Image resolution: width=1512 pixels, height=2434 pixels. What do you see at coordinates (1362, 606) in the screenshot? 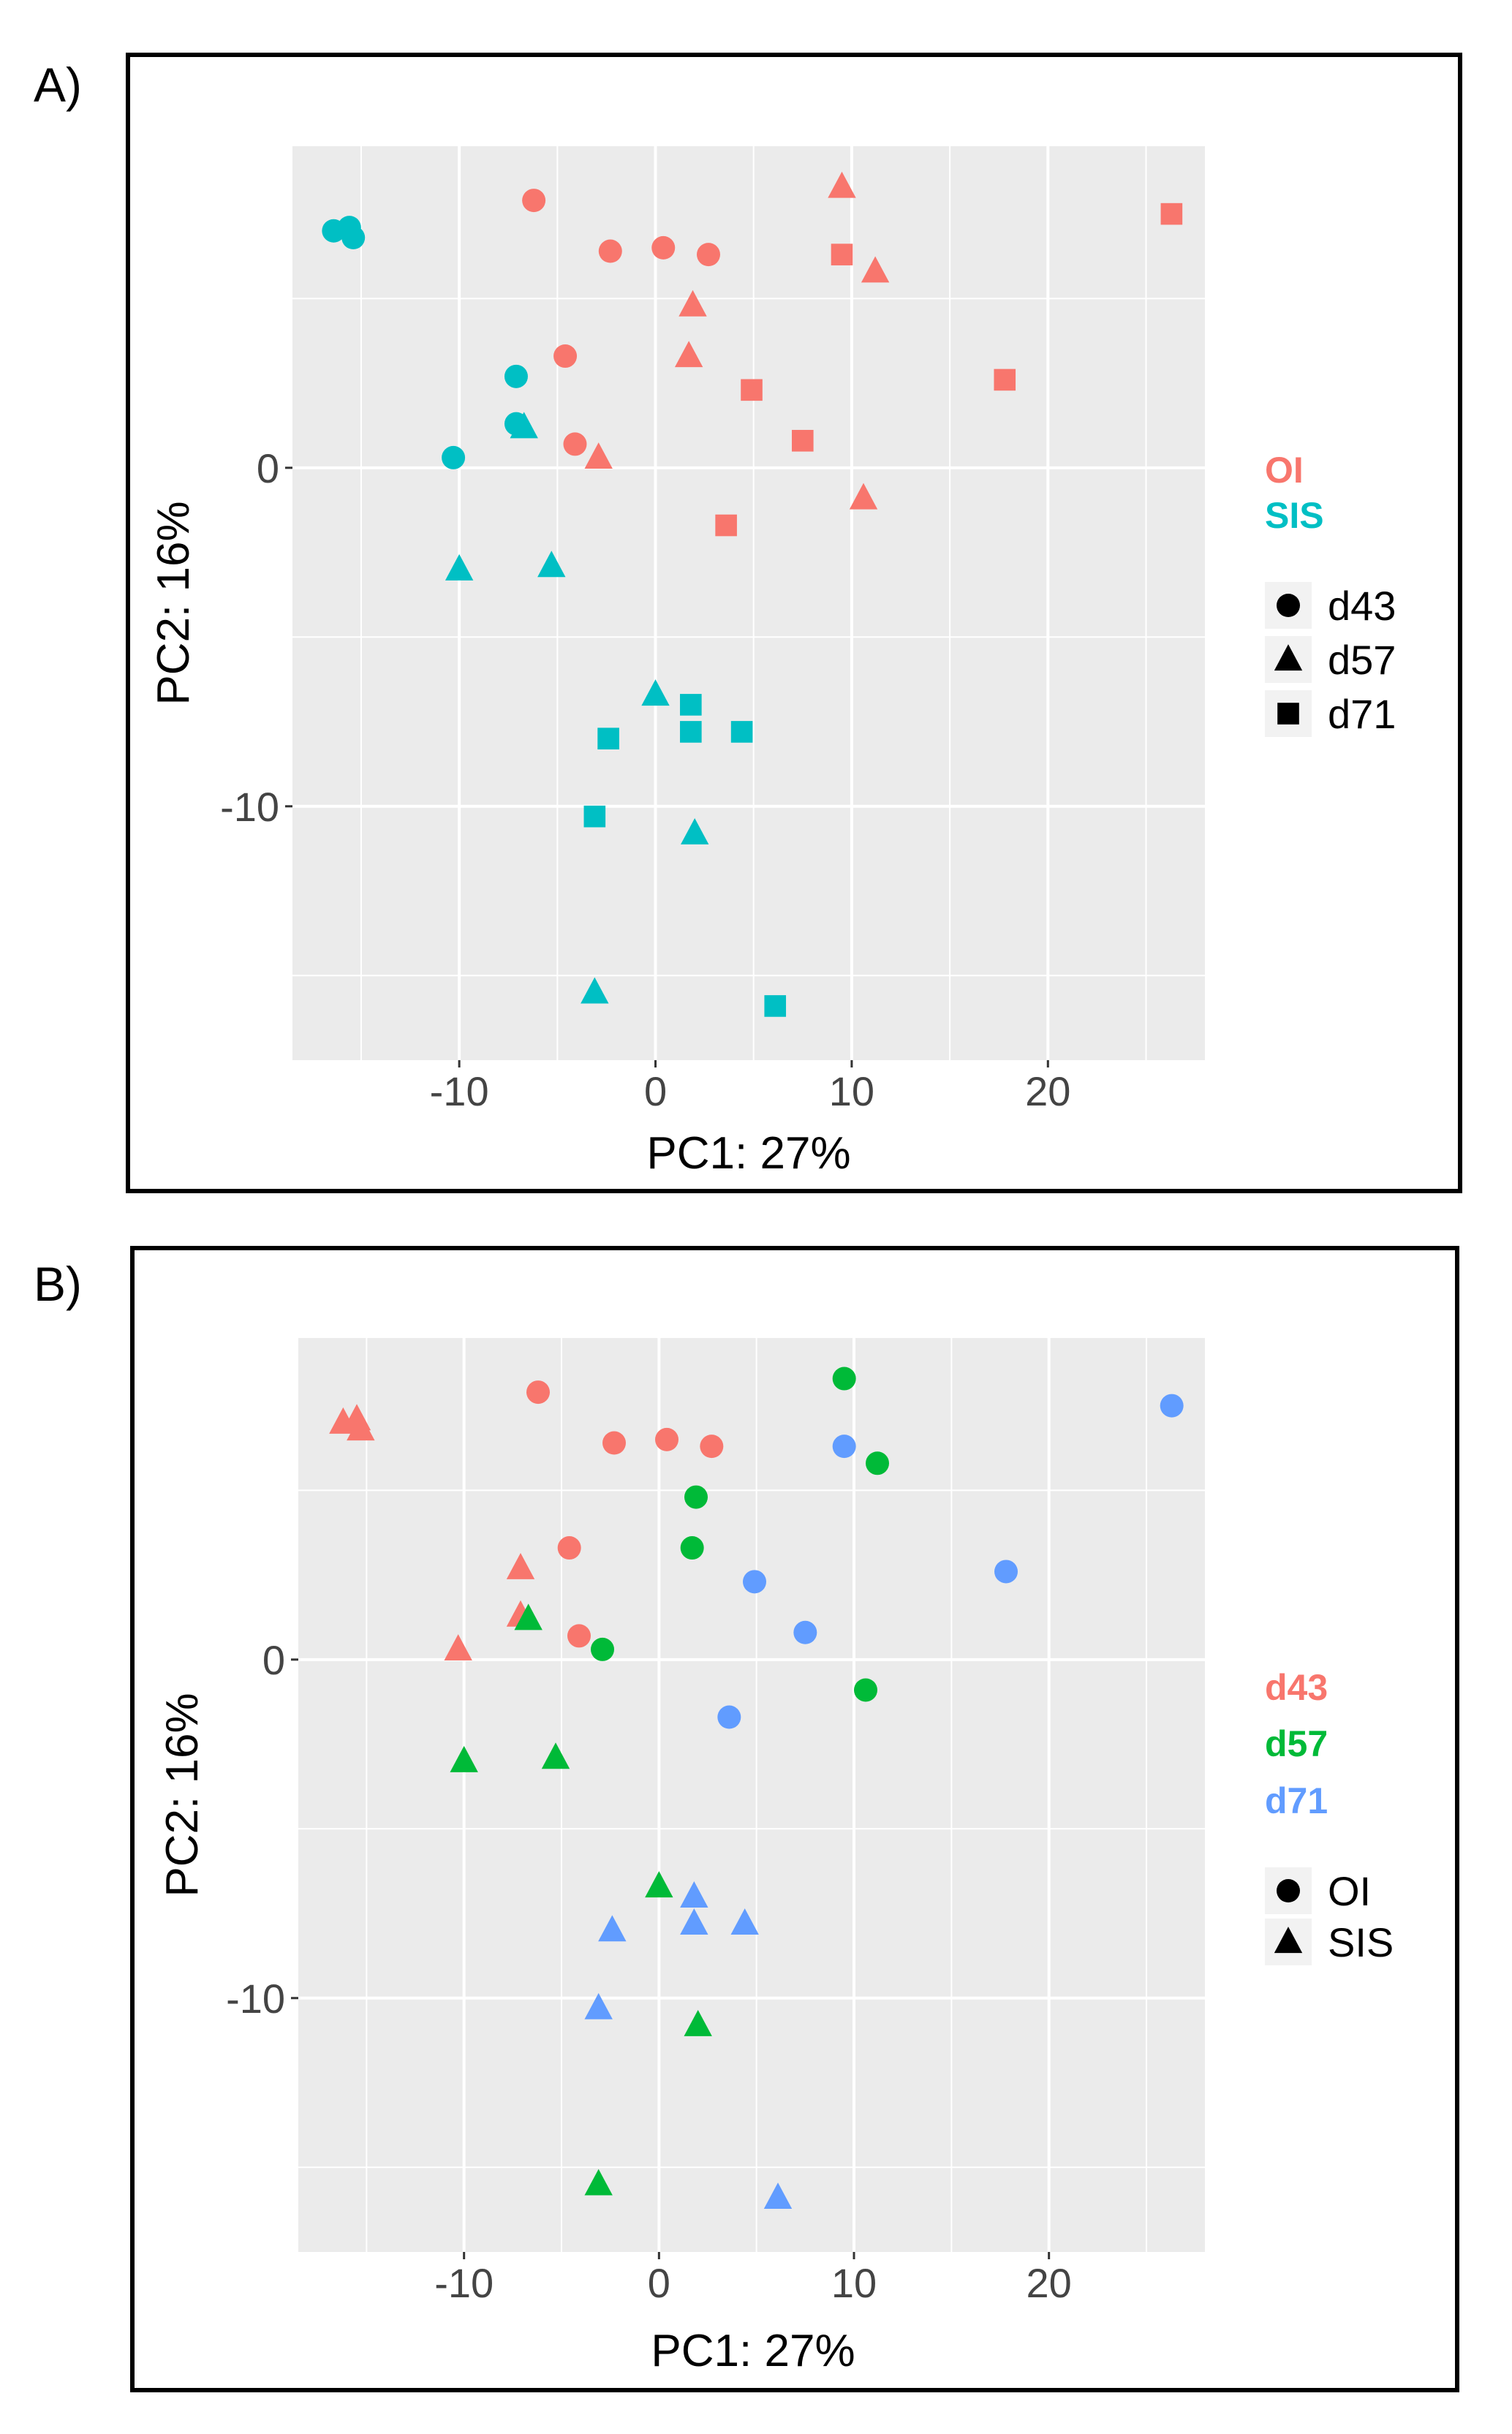
I see `legend-shape-label: d43` at bounding box center [1362, 606].